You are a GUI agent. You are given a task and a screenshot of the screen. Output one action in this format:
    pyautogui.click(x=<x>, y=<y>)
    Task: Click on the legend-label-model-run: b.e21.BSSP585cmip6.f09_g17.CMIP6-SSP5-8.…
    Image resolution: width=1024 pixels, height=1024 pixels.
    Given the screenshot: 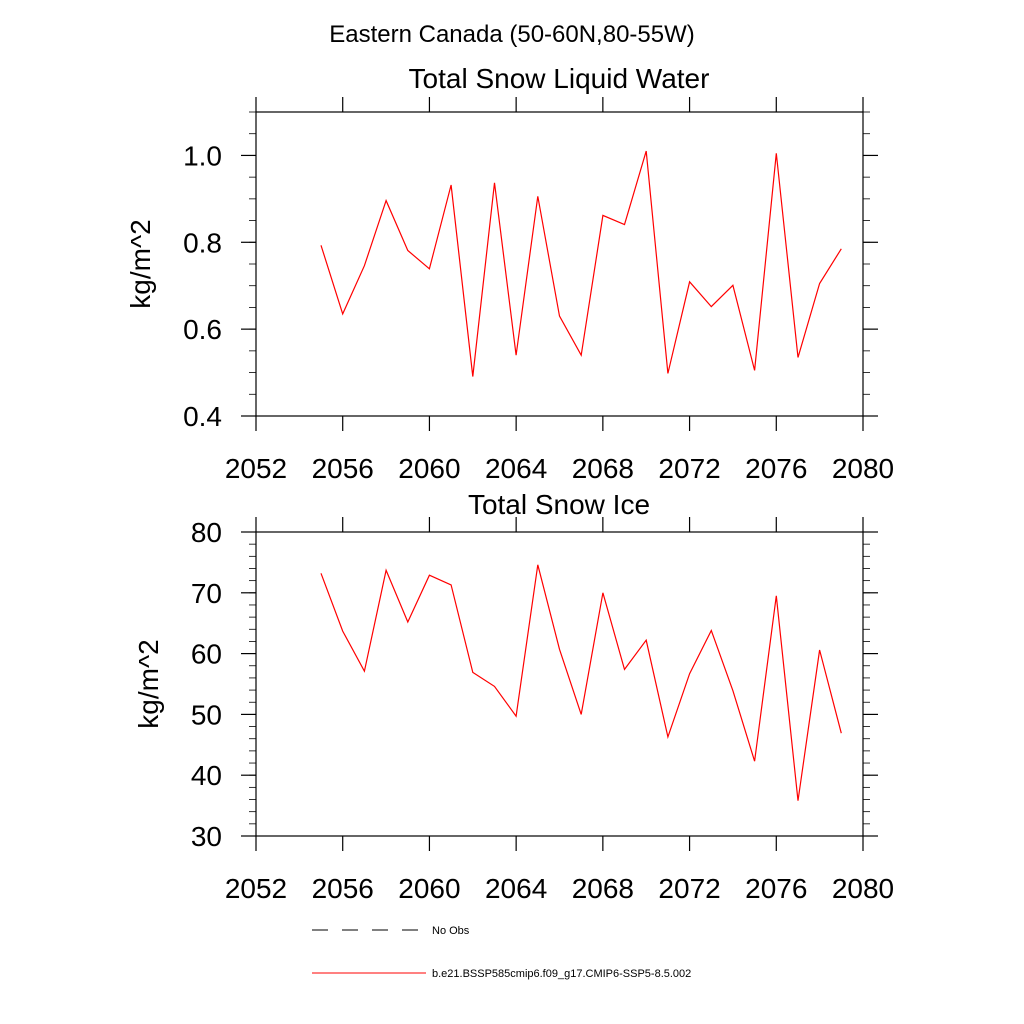 What is the action you would take?
    pyautogui.click(x=561, y=974)
    